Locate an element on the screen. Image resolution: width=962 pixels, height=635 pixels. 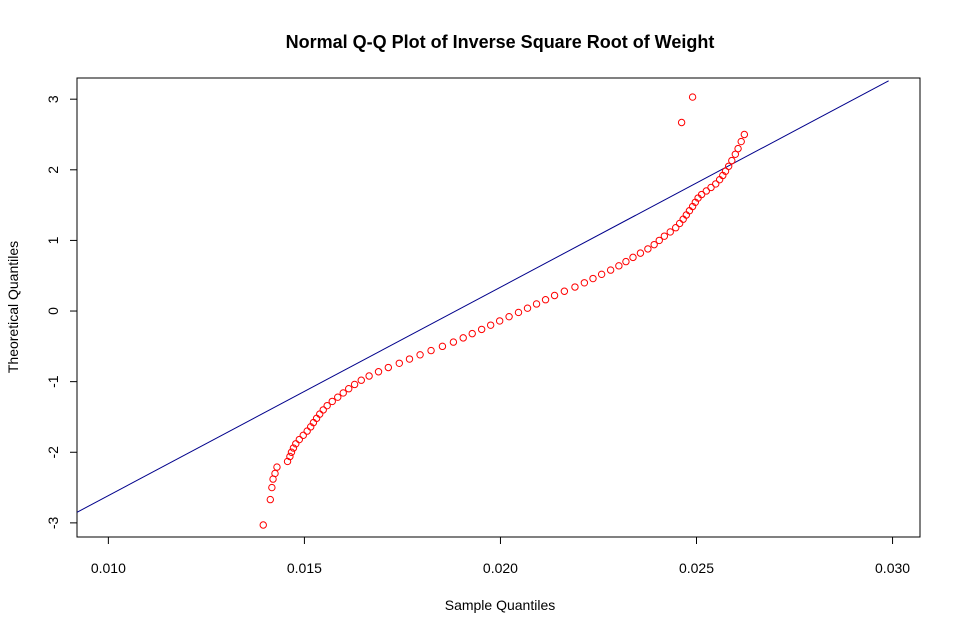
y-tick-label: 2 is located at coordinates (53, 170).